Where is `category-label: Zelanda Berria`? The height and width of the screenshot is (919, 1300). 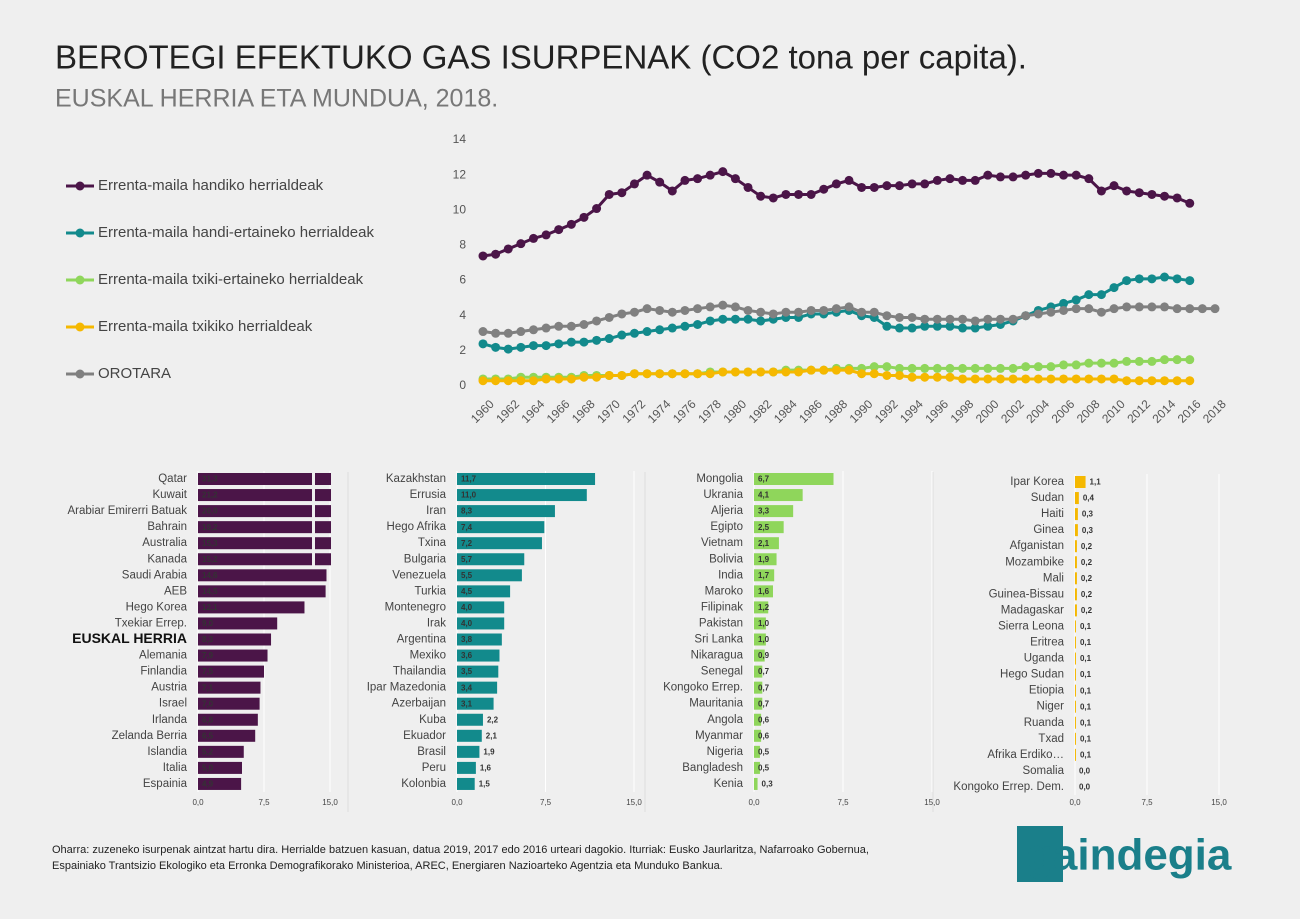 category-label: Zelanda Berria is located at coordinates (150, 736).